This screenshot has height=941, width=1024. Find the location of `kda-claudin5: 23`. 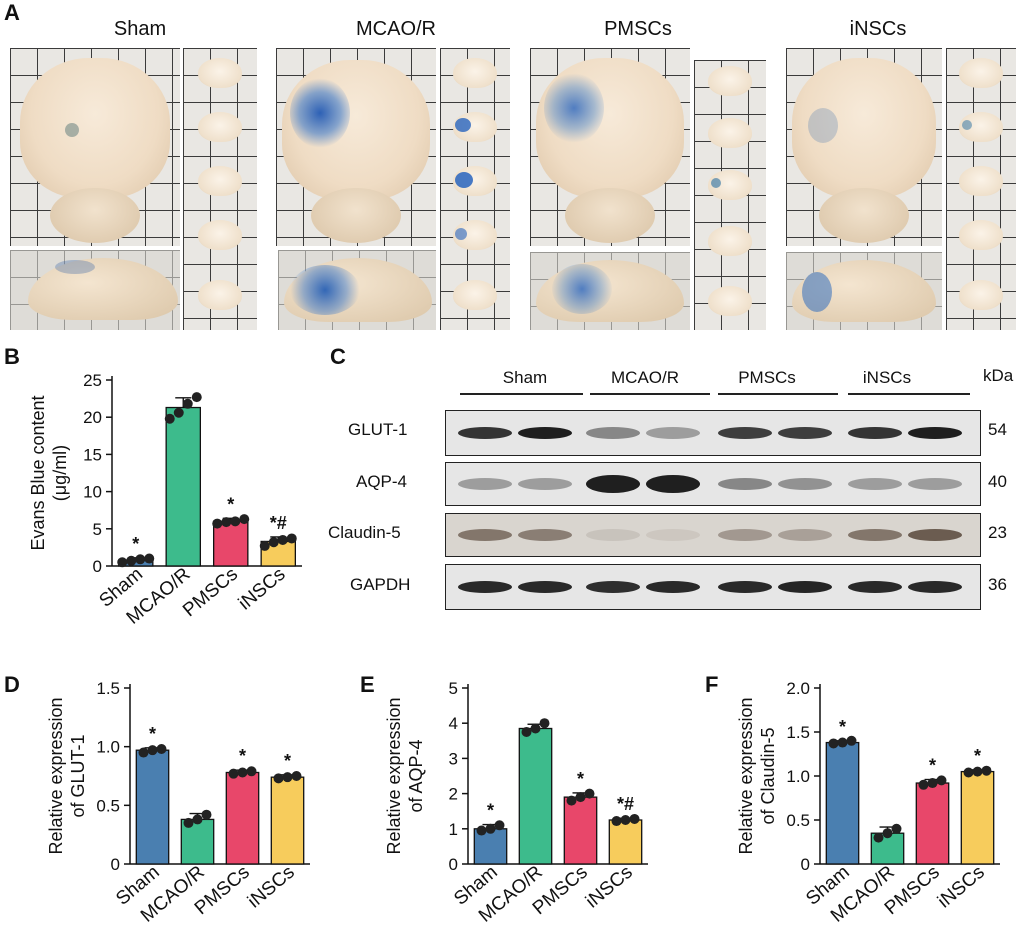

kda-claudin5: 23 is located at coordinates (997, 532).